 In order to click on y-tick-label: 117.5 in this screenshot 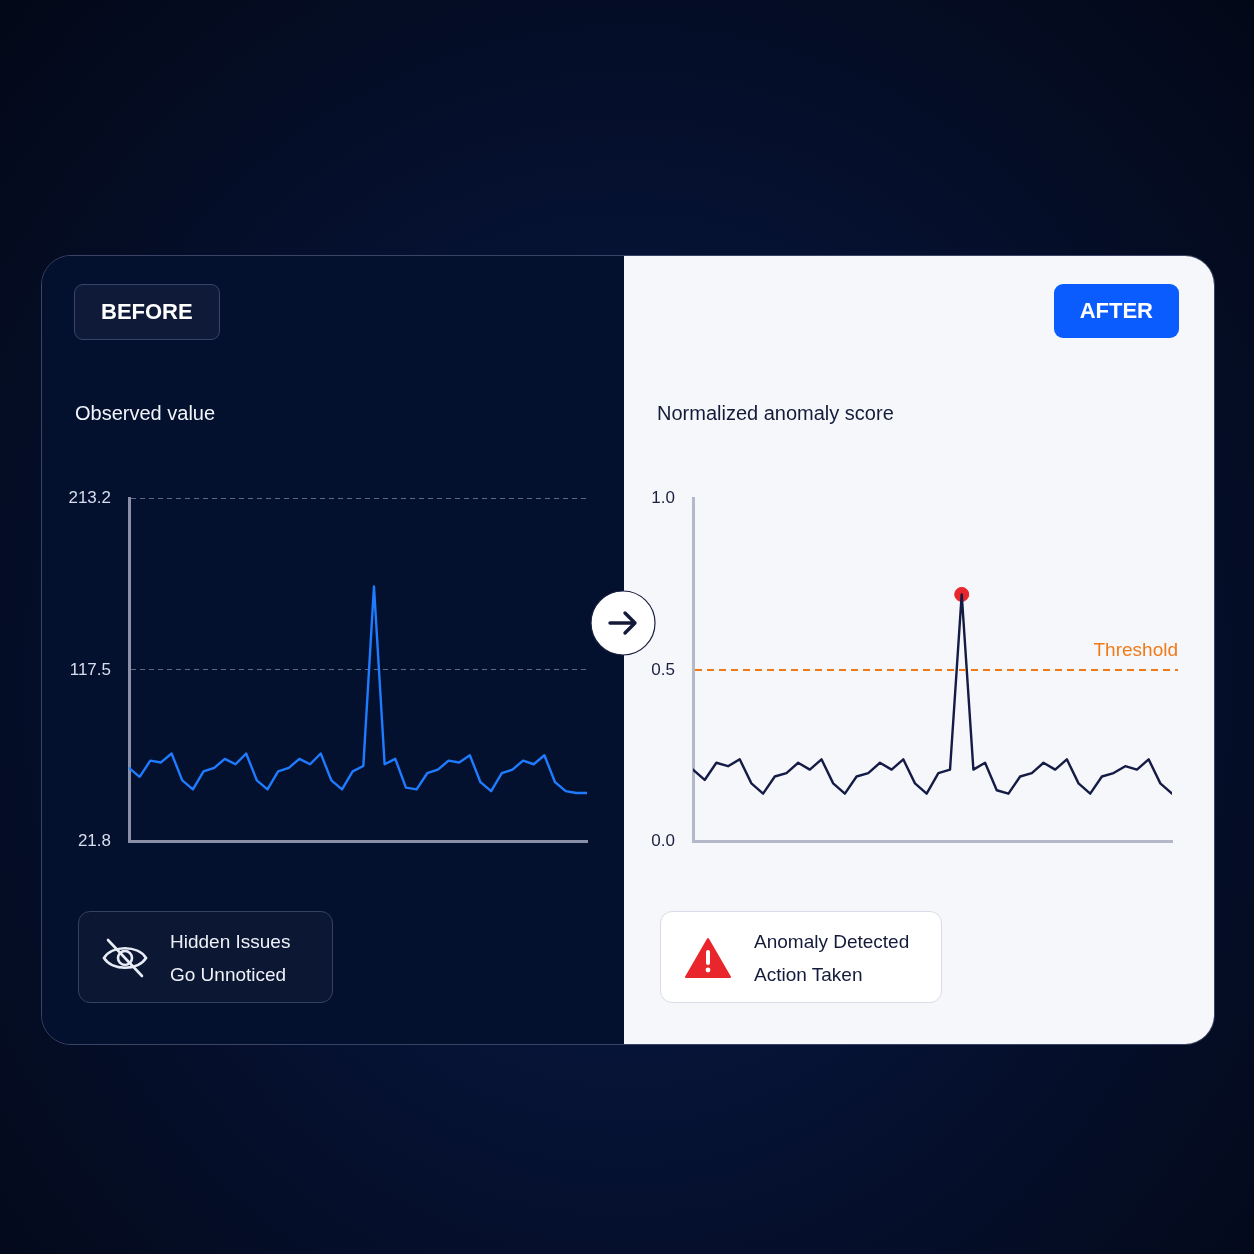, I will do `click(90, 669)`.